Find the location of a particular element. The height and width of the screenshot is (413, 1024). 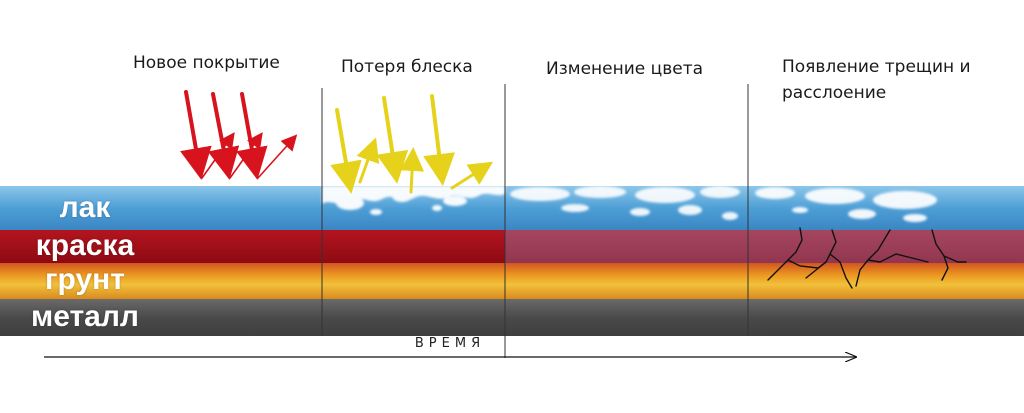

crack-stage-clouds is located at coordinates (846, 204).